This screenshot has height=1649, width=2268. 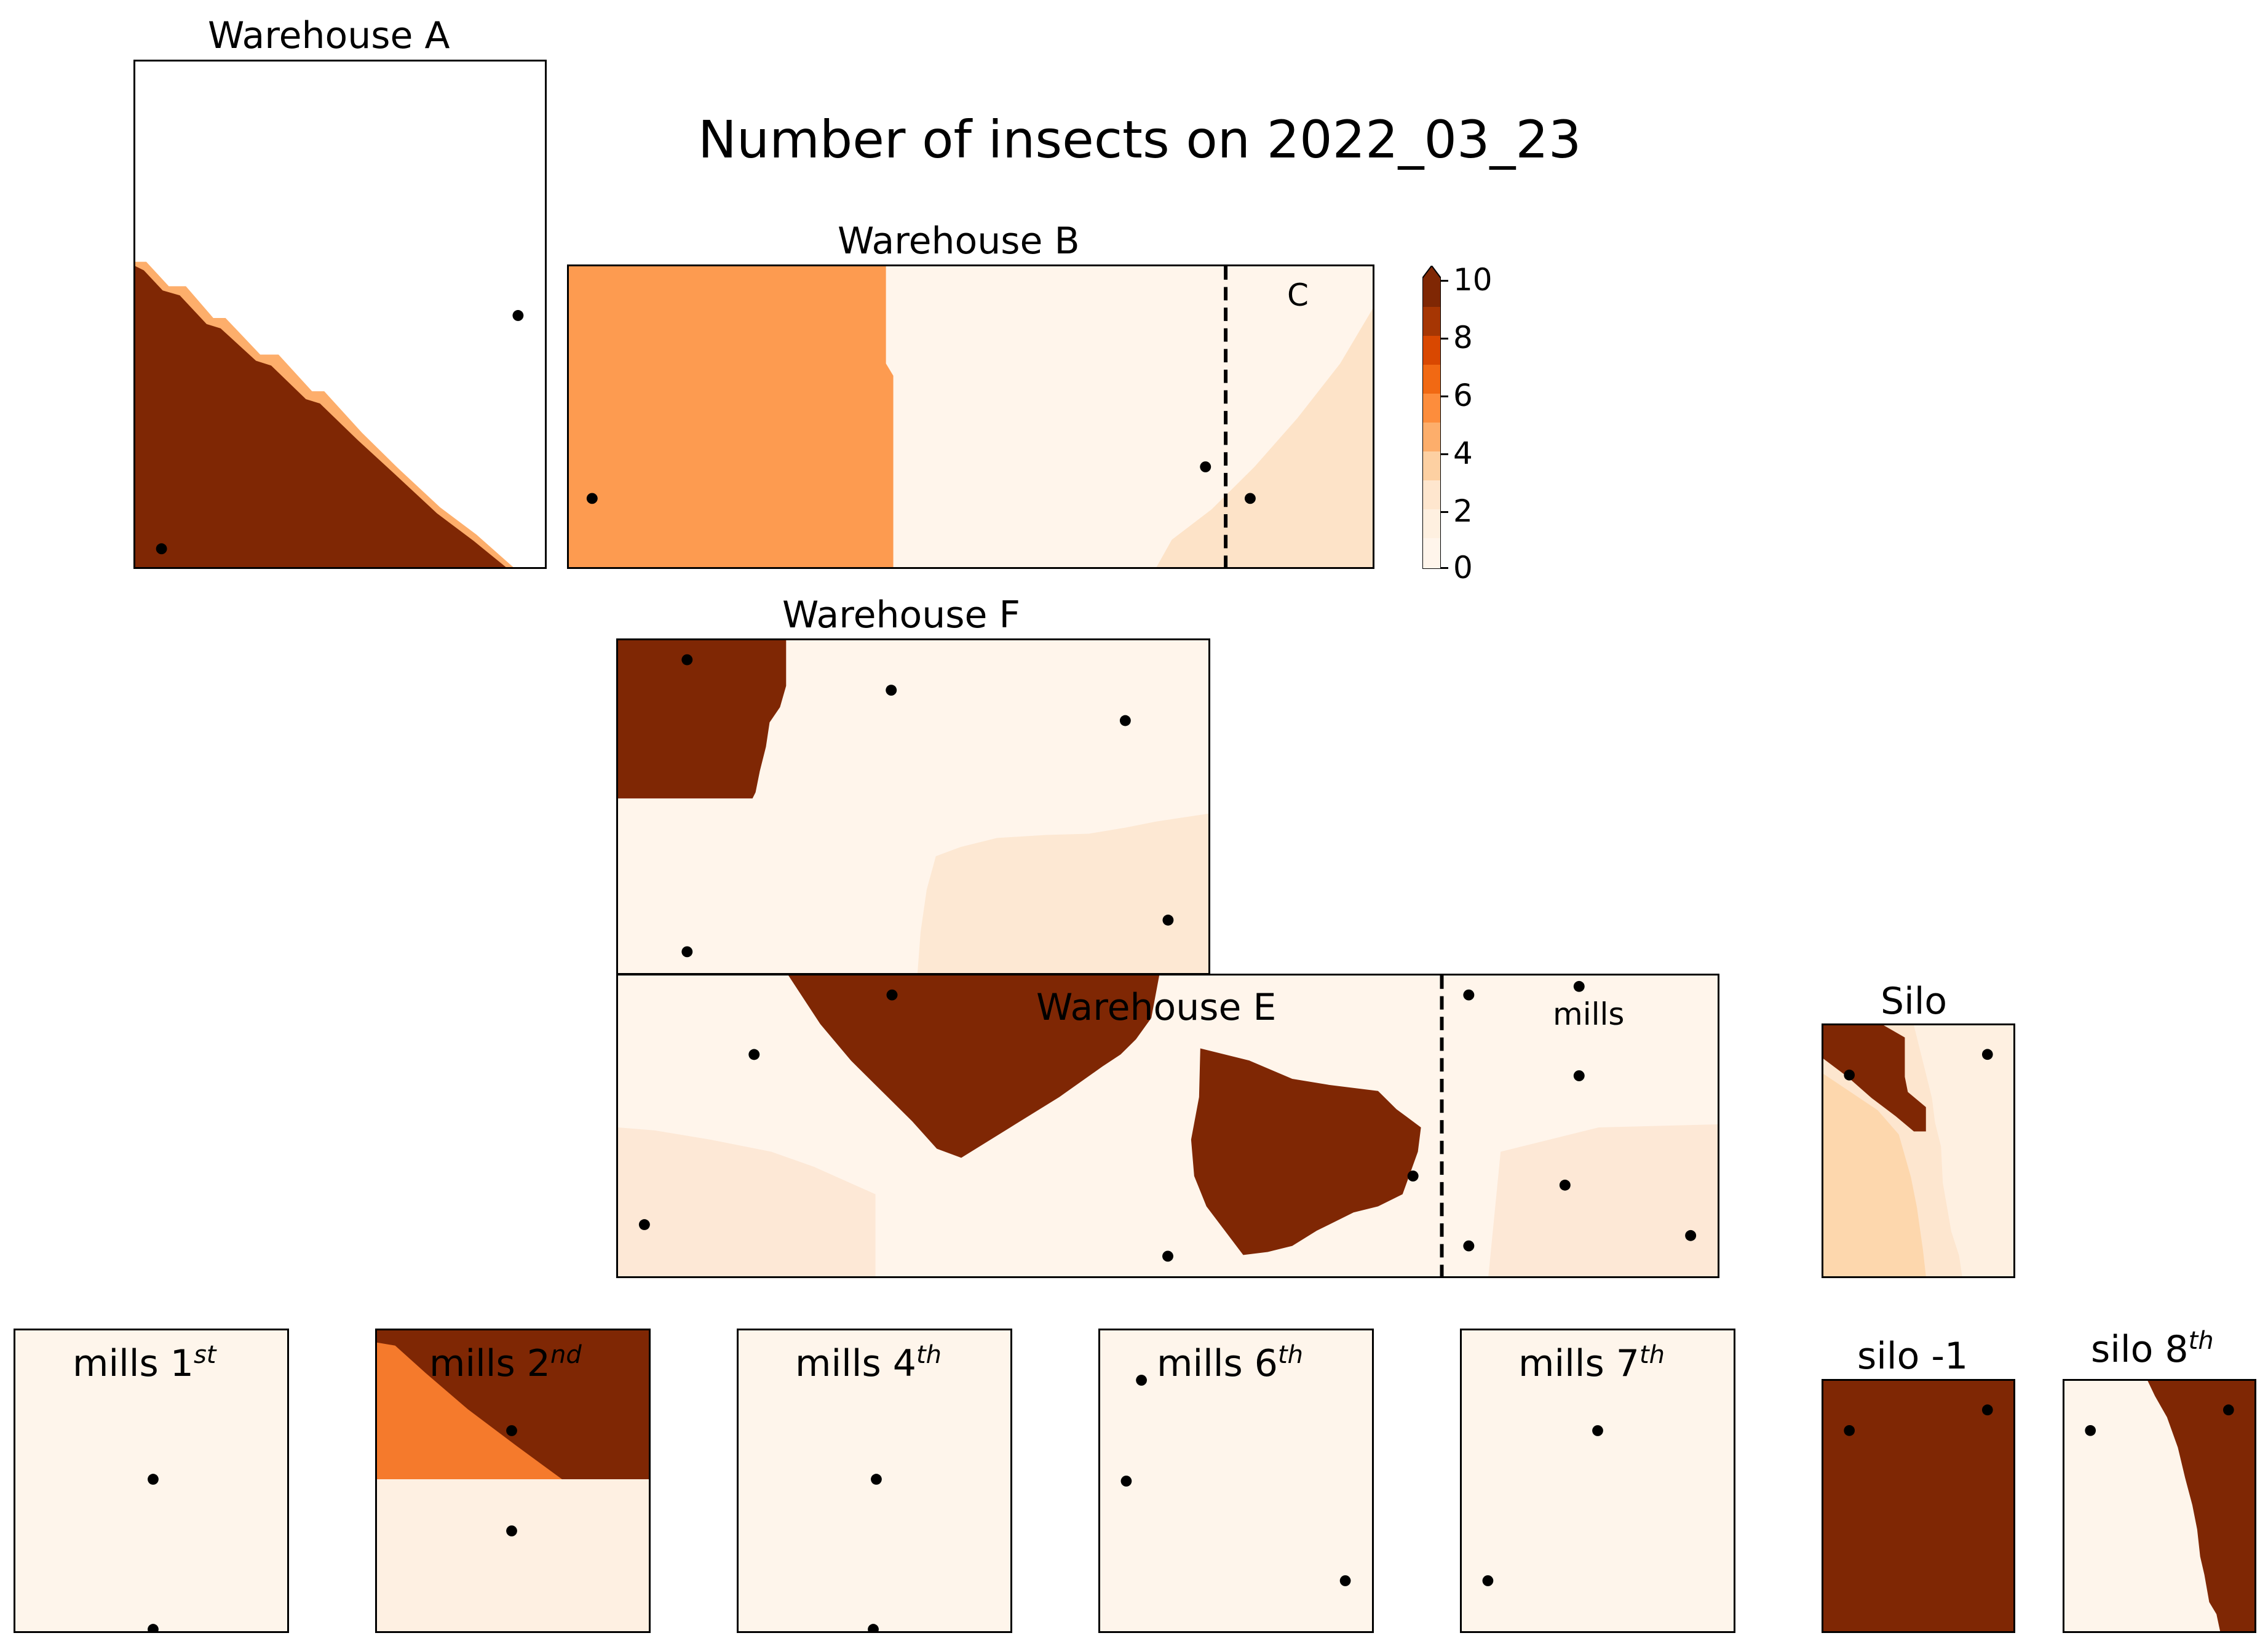 What do you see at coordinates (144, 1362) in the screenshot?
I see `panel-title-mills-1st: mills 1st` at bounding box center [144, 1362].